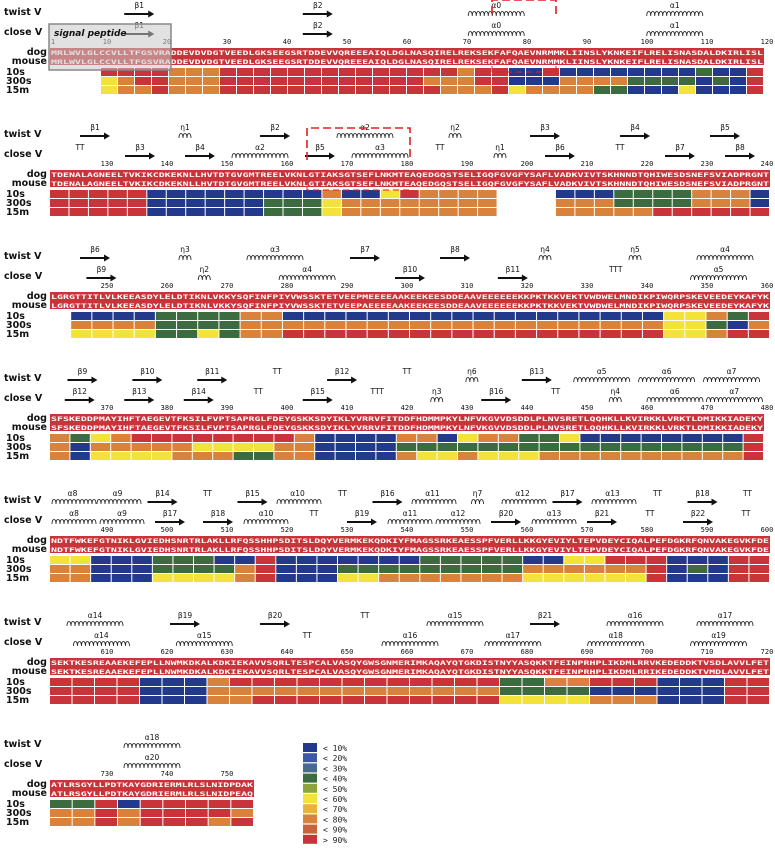 This screenshot has width=775, height=851. I want to click on position-number: 370, so click(107, 408).